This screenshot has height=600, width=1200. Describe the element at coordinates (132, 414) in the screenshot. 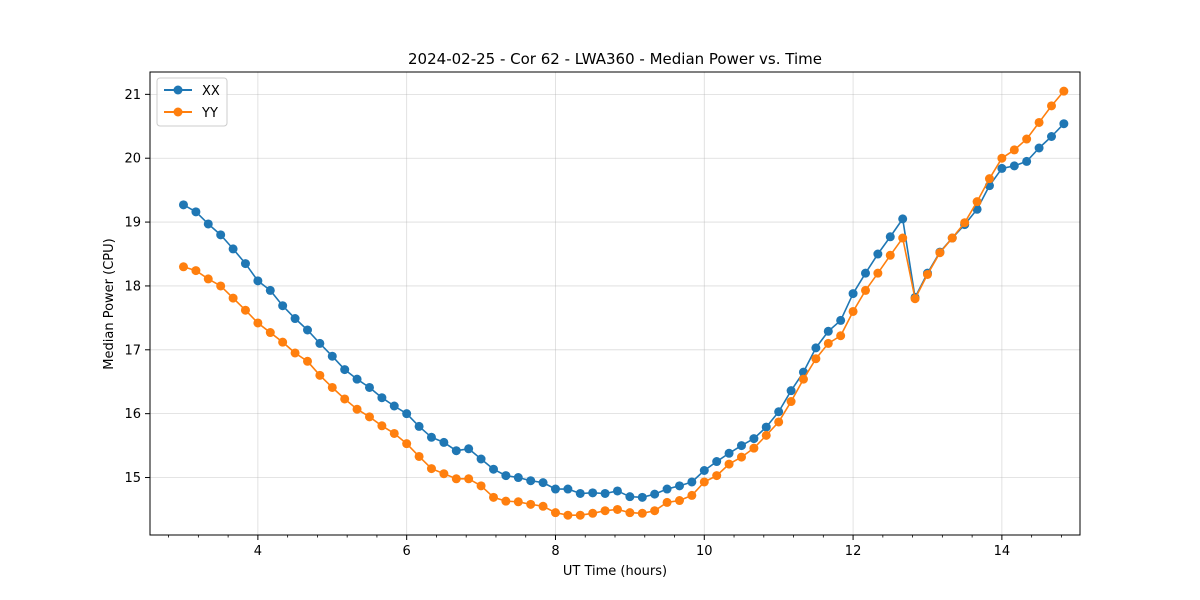

I see `y-tick-label: 16` at that location.